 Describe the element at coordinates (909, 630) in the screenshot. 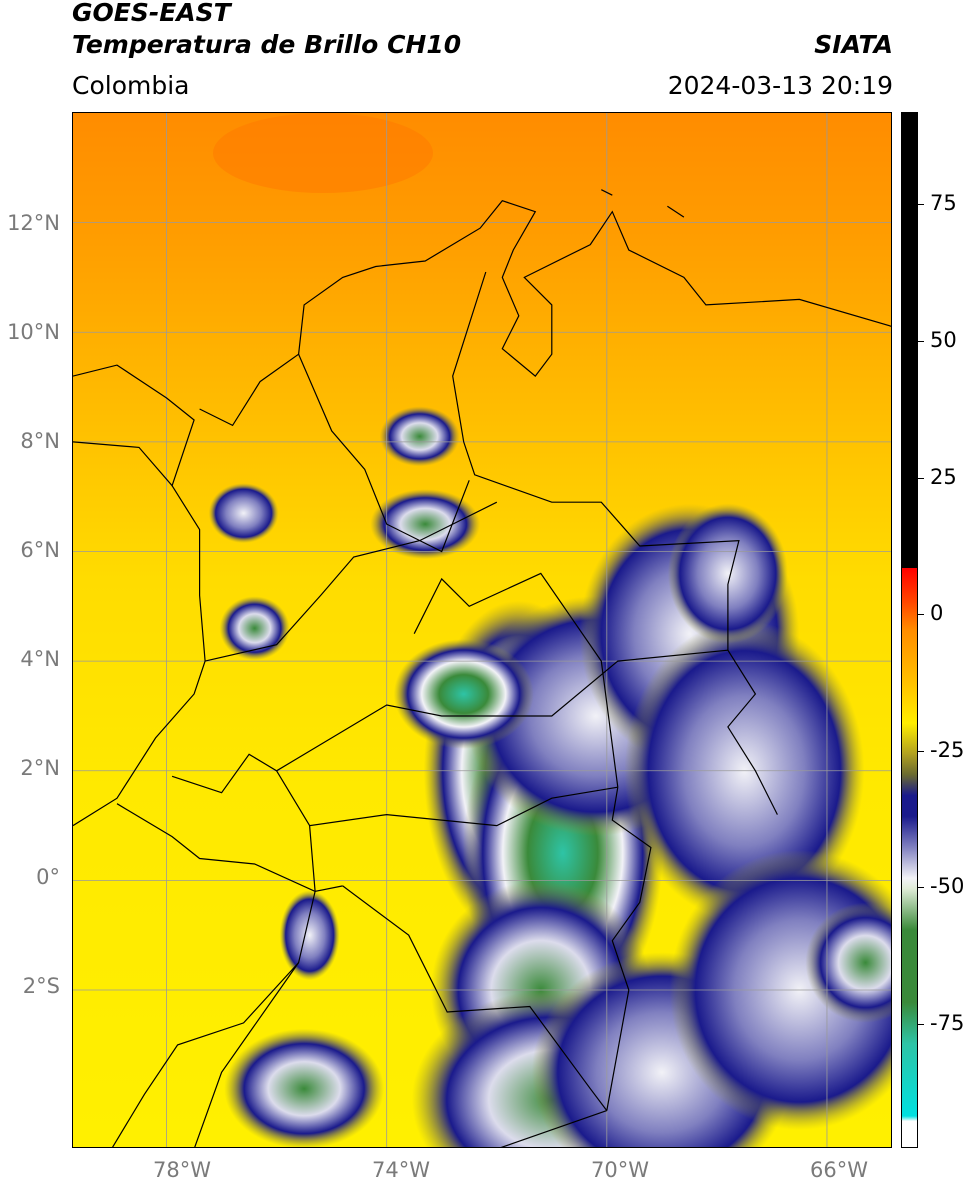

I see `temperature-colorbar` at that location.